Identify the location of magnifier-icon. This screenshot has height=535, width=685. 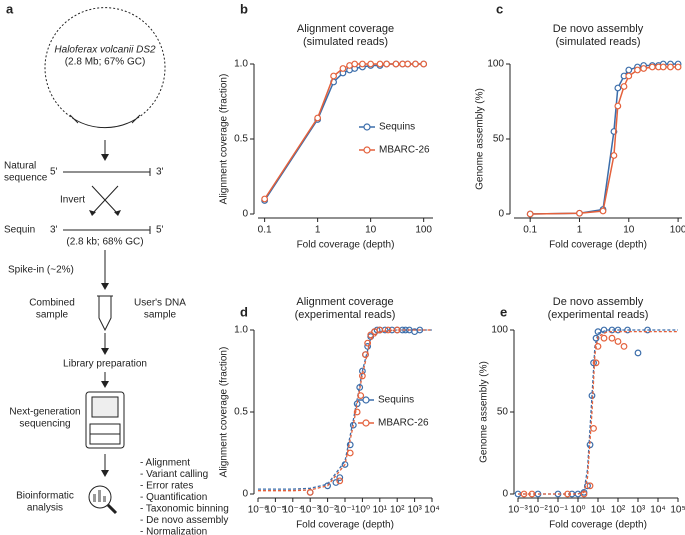
(103, 500).